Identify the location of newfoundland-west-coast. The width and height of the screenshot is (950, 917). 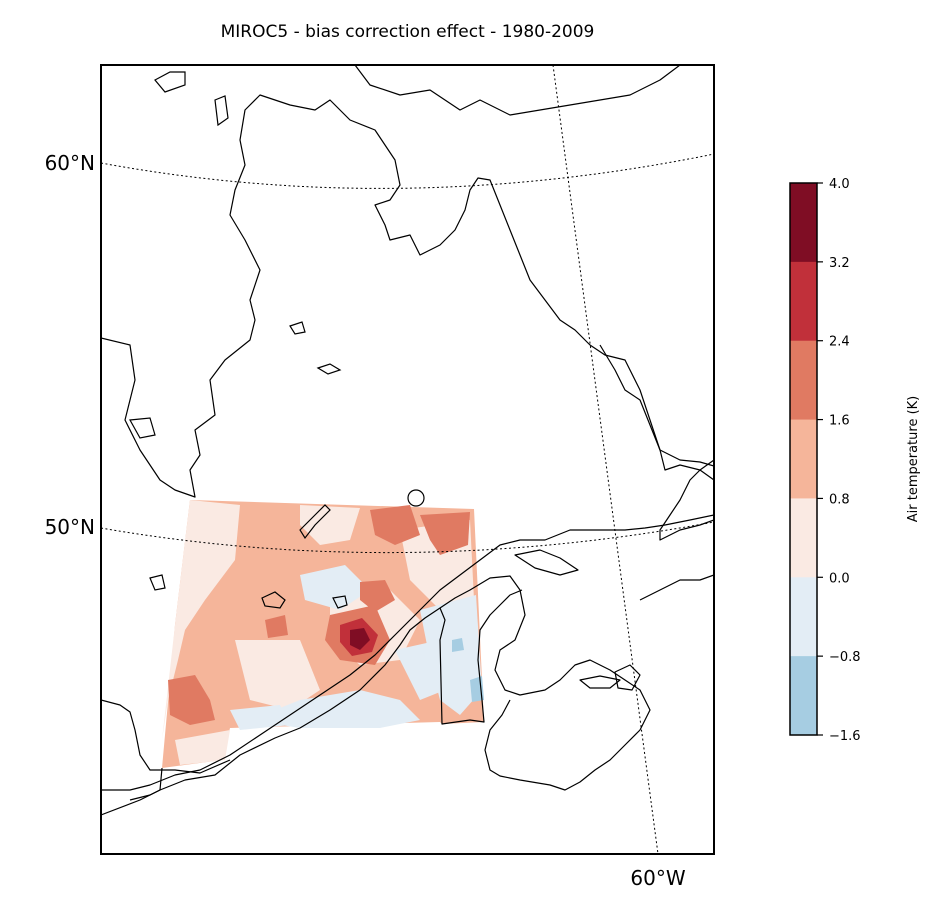
(676, 587).